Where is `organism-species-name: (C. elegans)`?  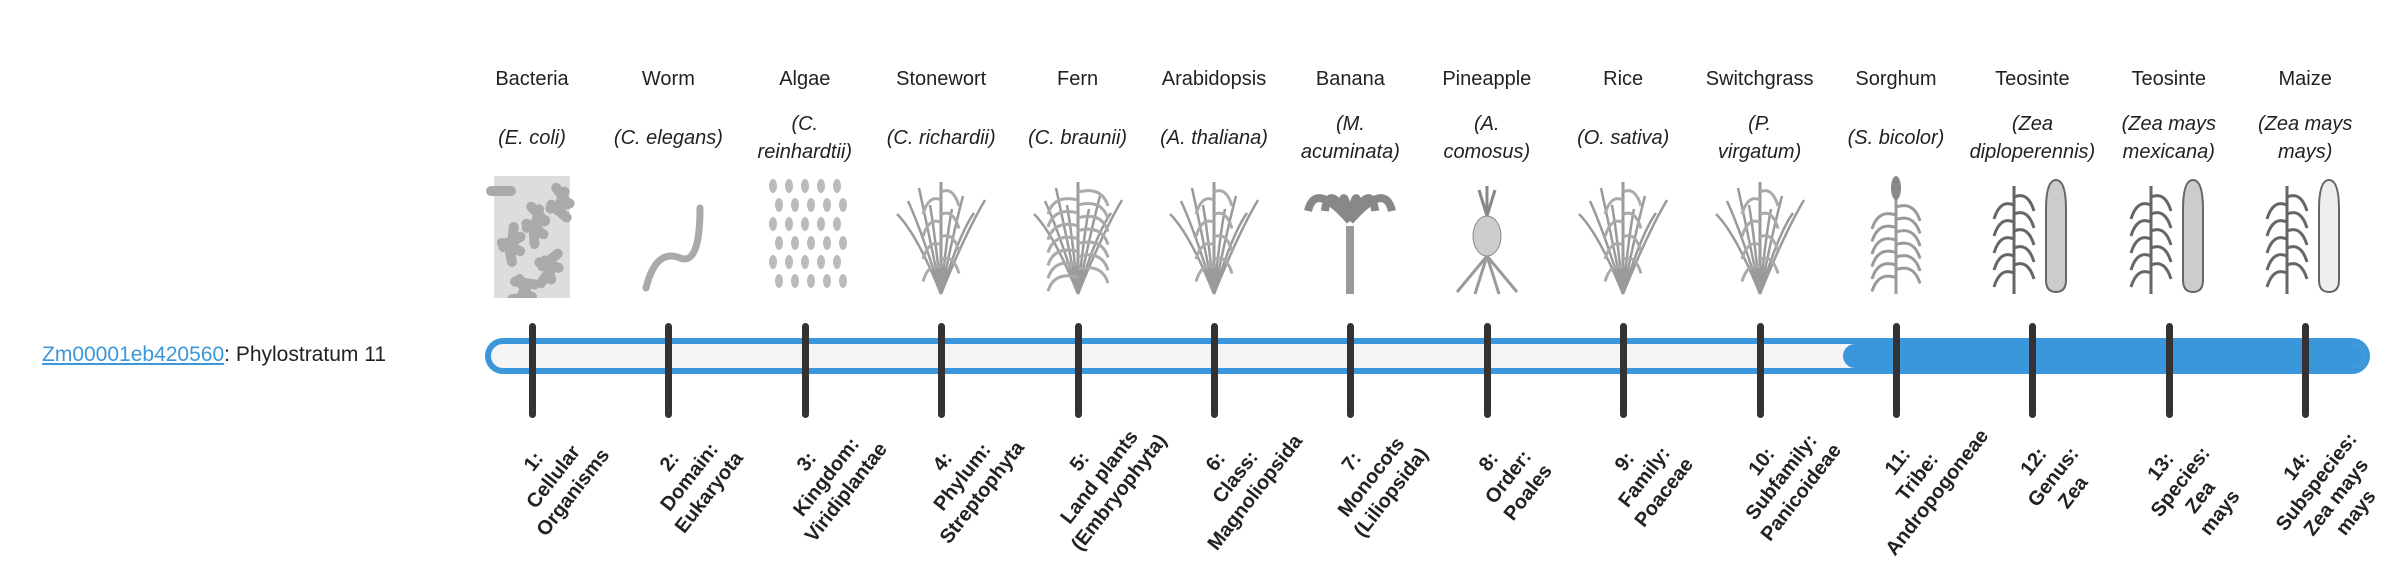
organism-species-name: (C. elegans) is located at coordinates (668, 138).